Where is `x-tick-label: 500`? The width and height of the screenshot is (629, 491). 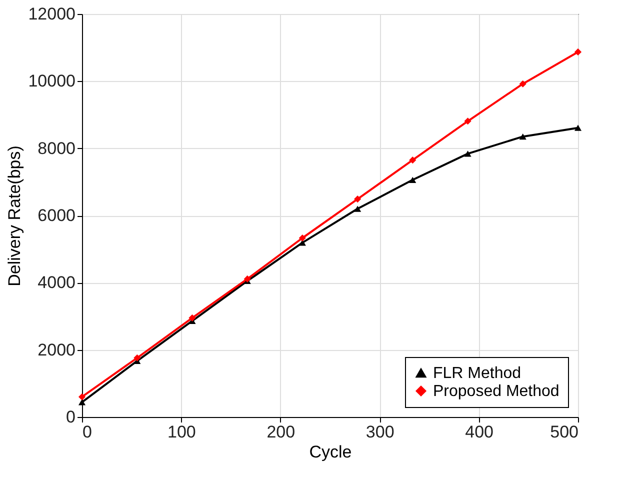 x-tick-label: 500 is located at coordinates (564, 432).